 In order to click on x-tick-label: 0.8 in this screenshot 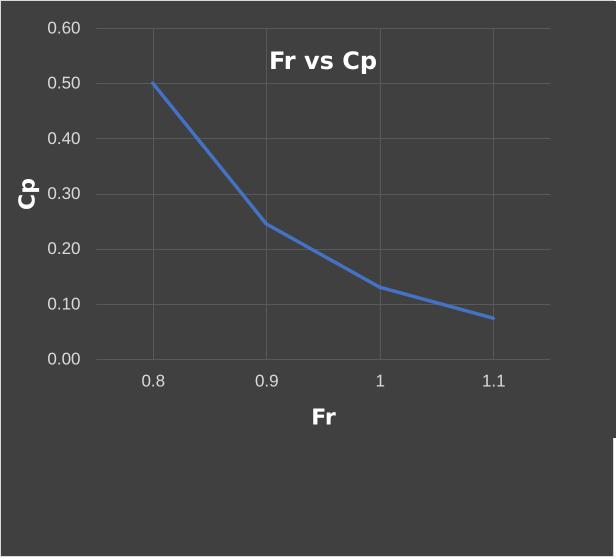, I will do `click(153, 381)`.